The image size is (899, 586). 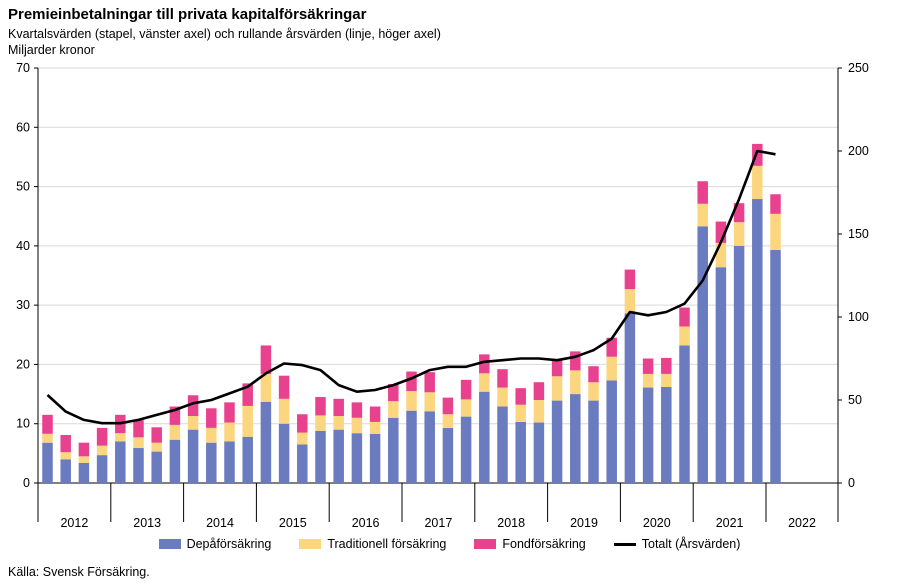 I want to click on year-label: 2014, so click(x=220, y=523).